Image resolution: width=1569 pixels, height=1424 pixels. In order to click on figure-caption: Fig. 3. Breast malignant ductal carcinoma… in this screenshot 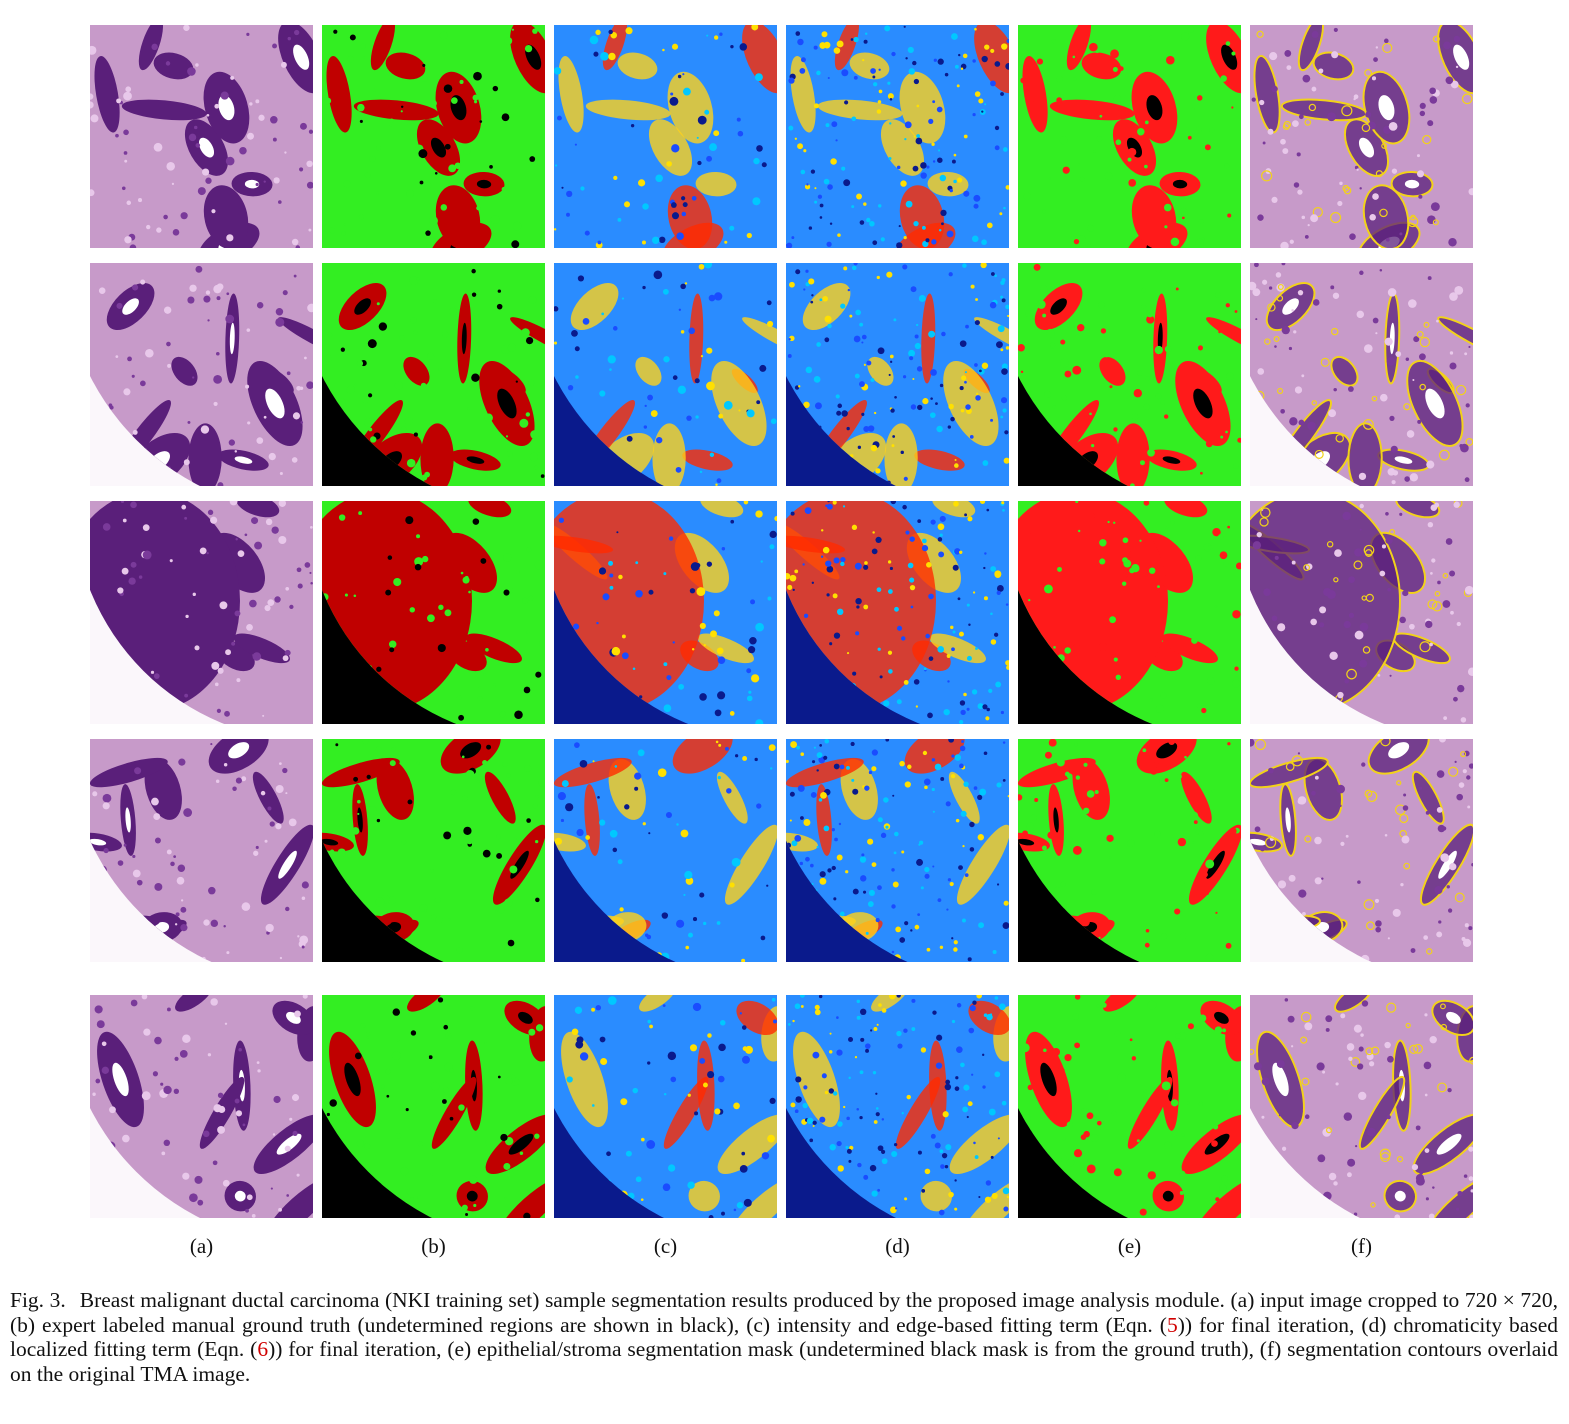, I will do `click(784, 1337)`.